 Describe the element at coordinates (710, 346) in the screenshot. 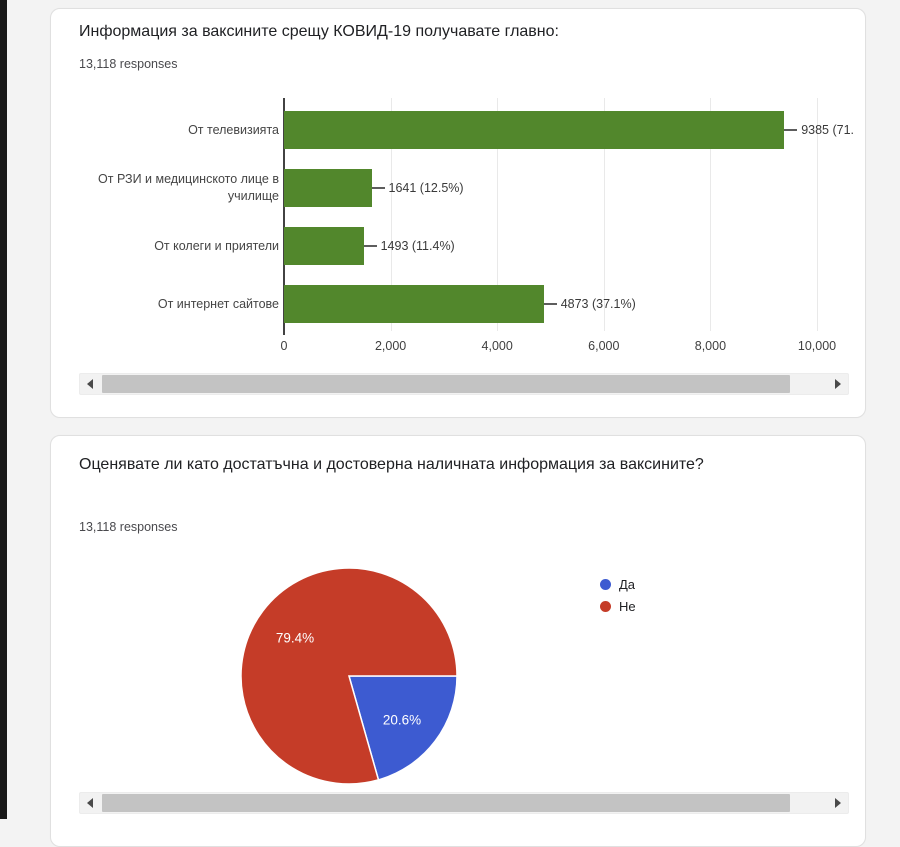

I see `x-axis-tick-label: 8,000` at that location.